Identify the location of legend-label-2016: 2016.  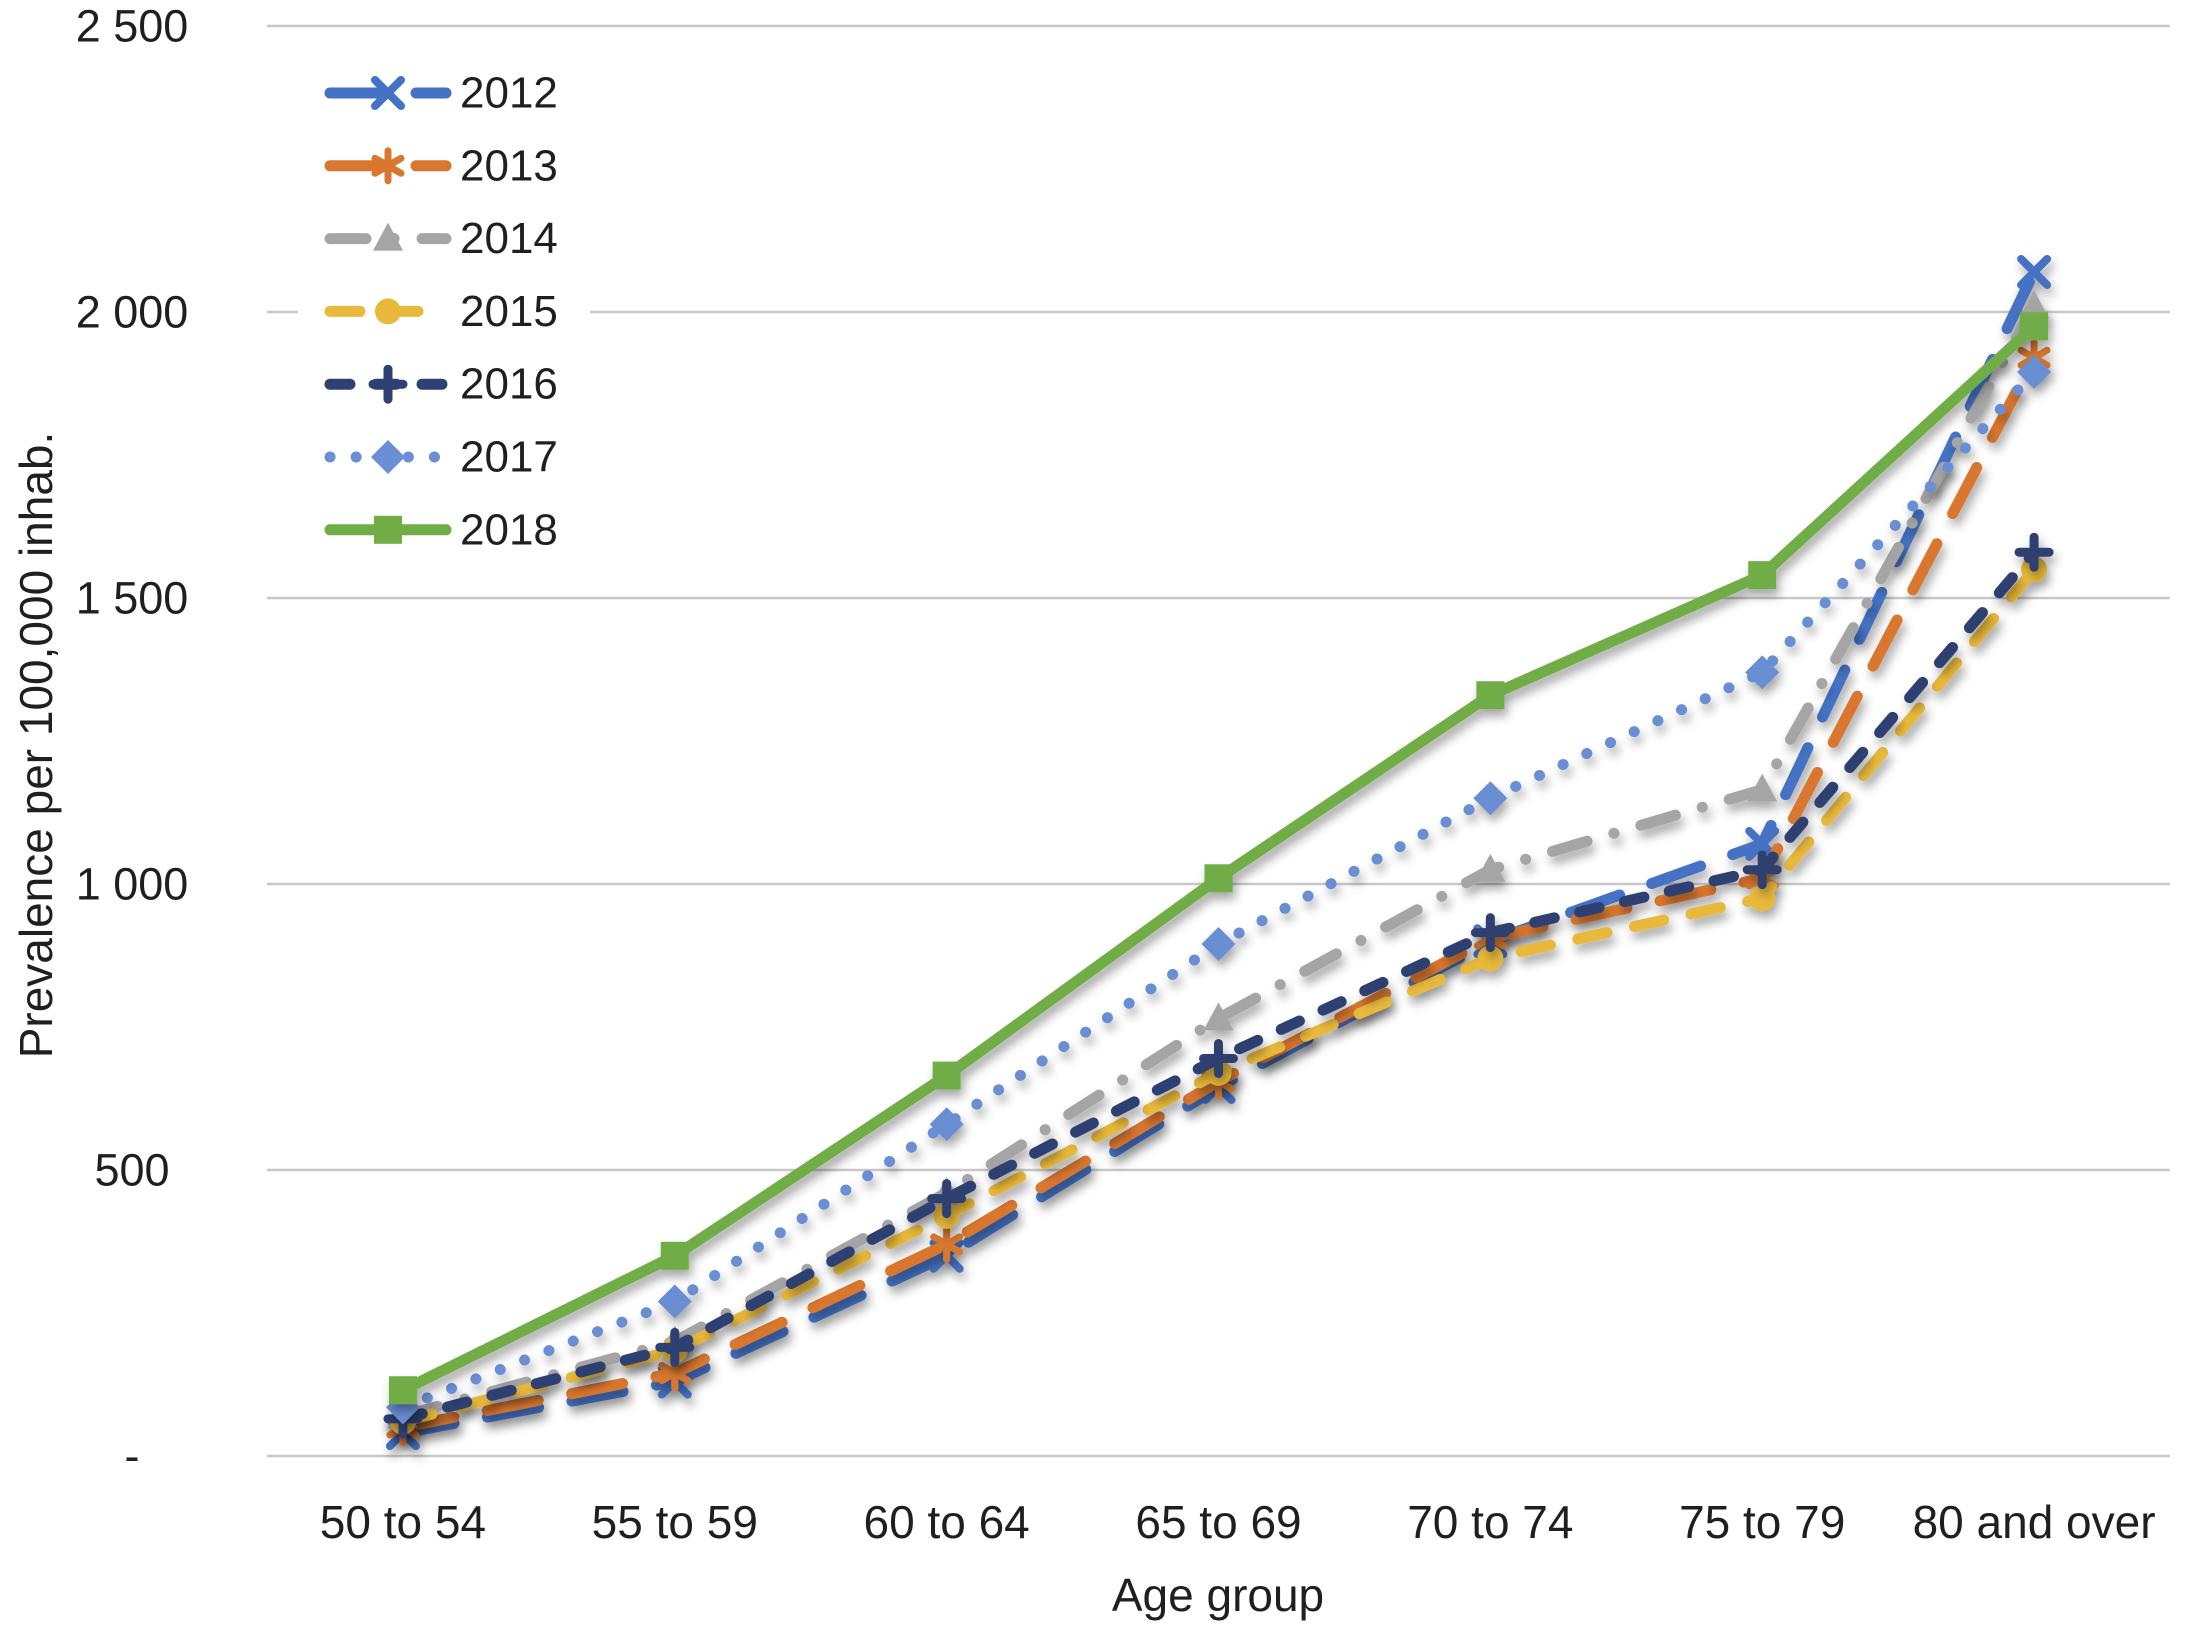
(509, 384).